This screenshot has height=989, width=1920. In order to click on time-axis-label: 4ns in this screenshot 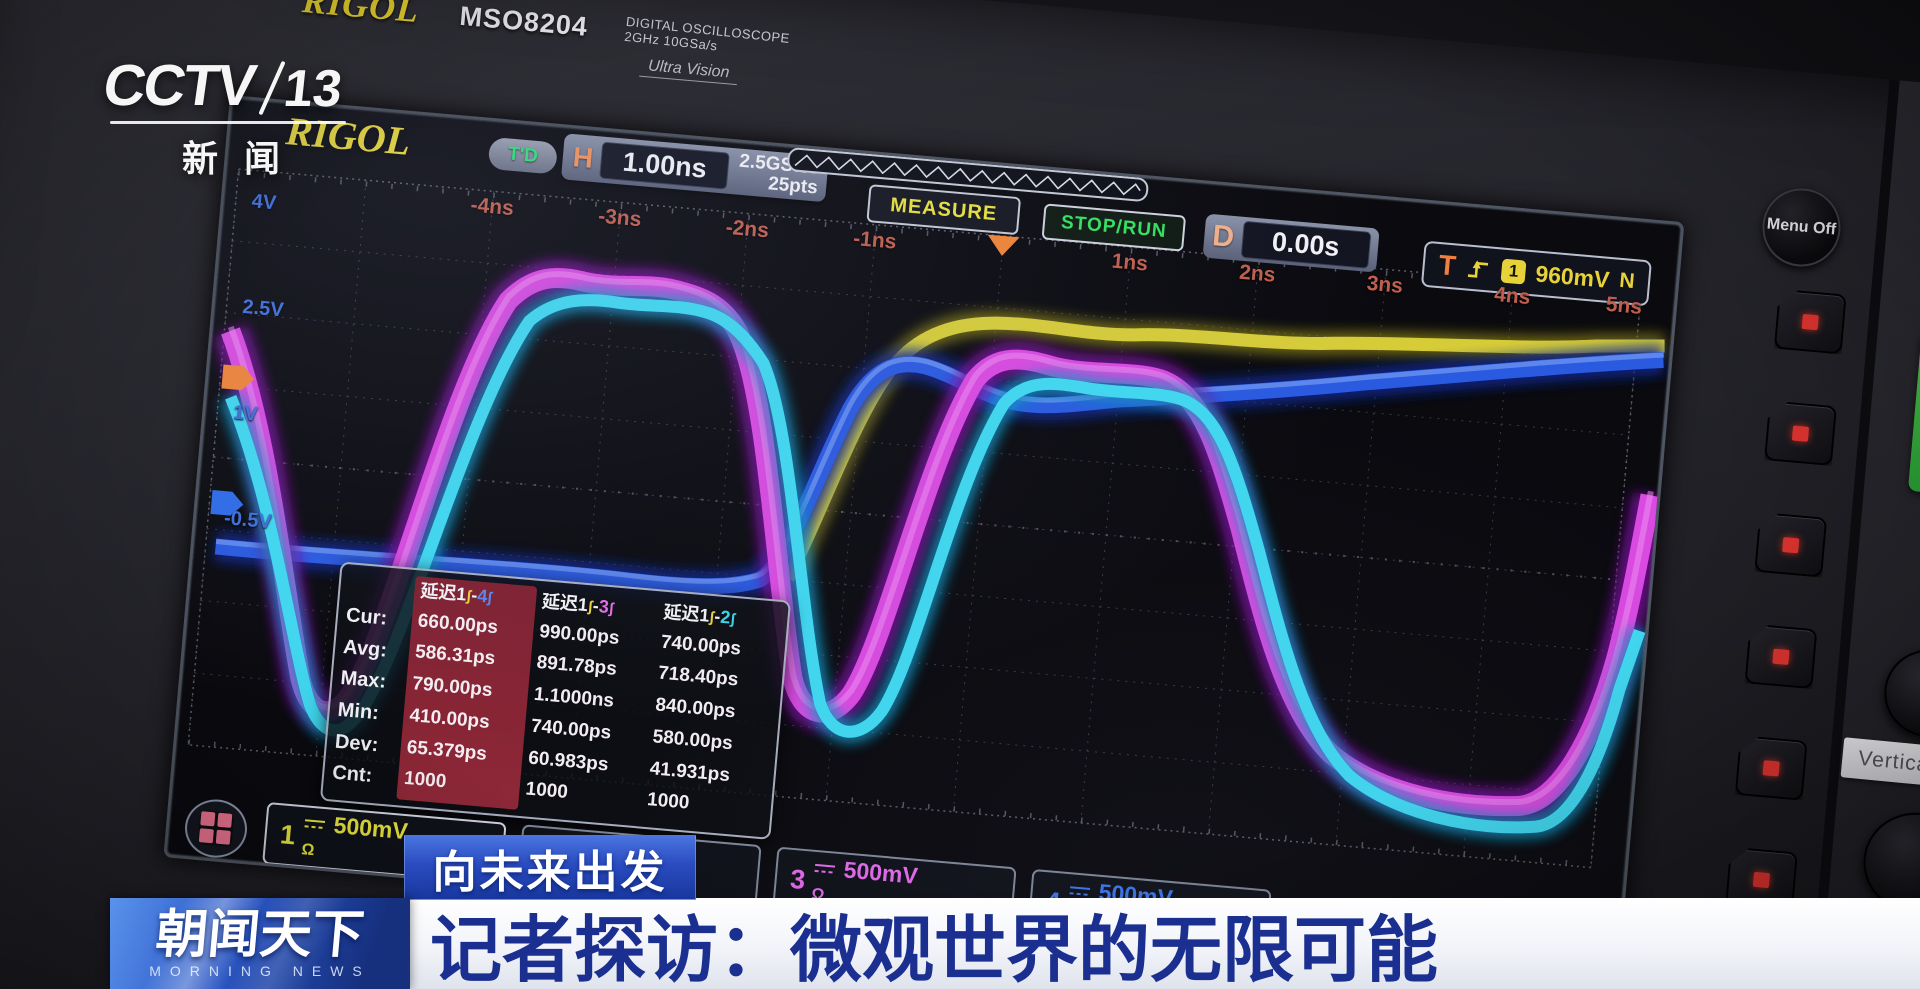, I will do `click(1512, 296)`.